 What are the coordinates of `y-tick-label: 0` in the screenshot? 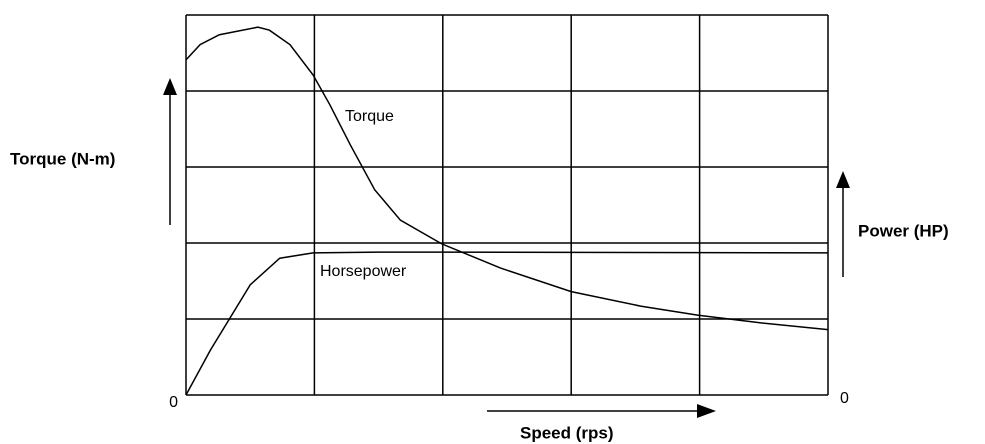 It's located at (173, 402).